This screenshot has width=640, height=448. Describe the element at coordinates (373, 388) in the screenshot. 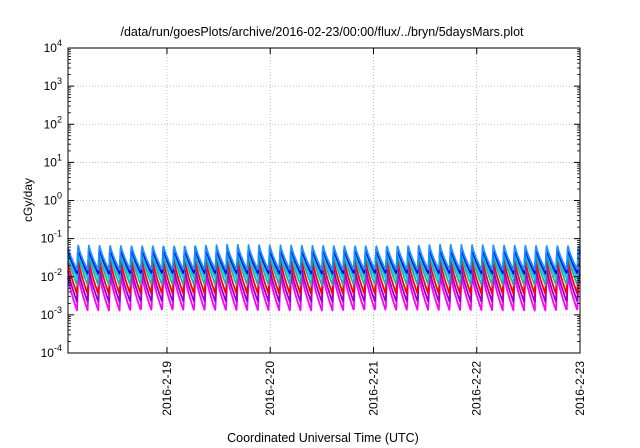

I see `x-tick-label: 2016-2-21` at that location.